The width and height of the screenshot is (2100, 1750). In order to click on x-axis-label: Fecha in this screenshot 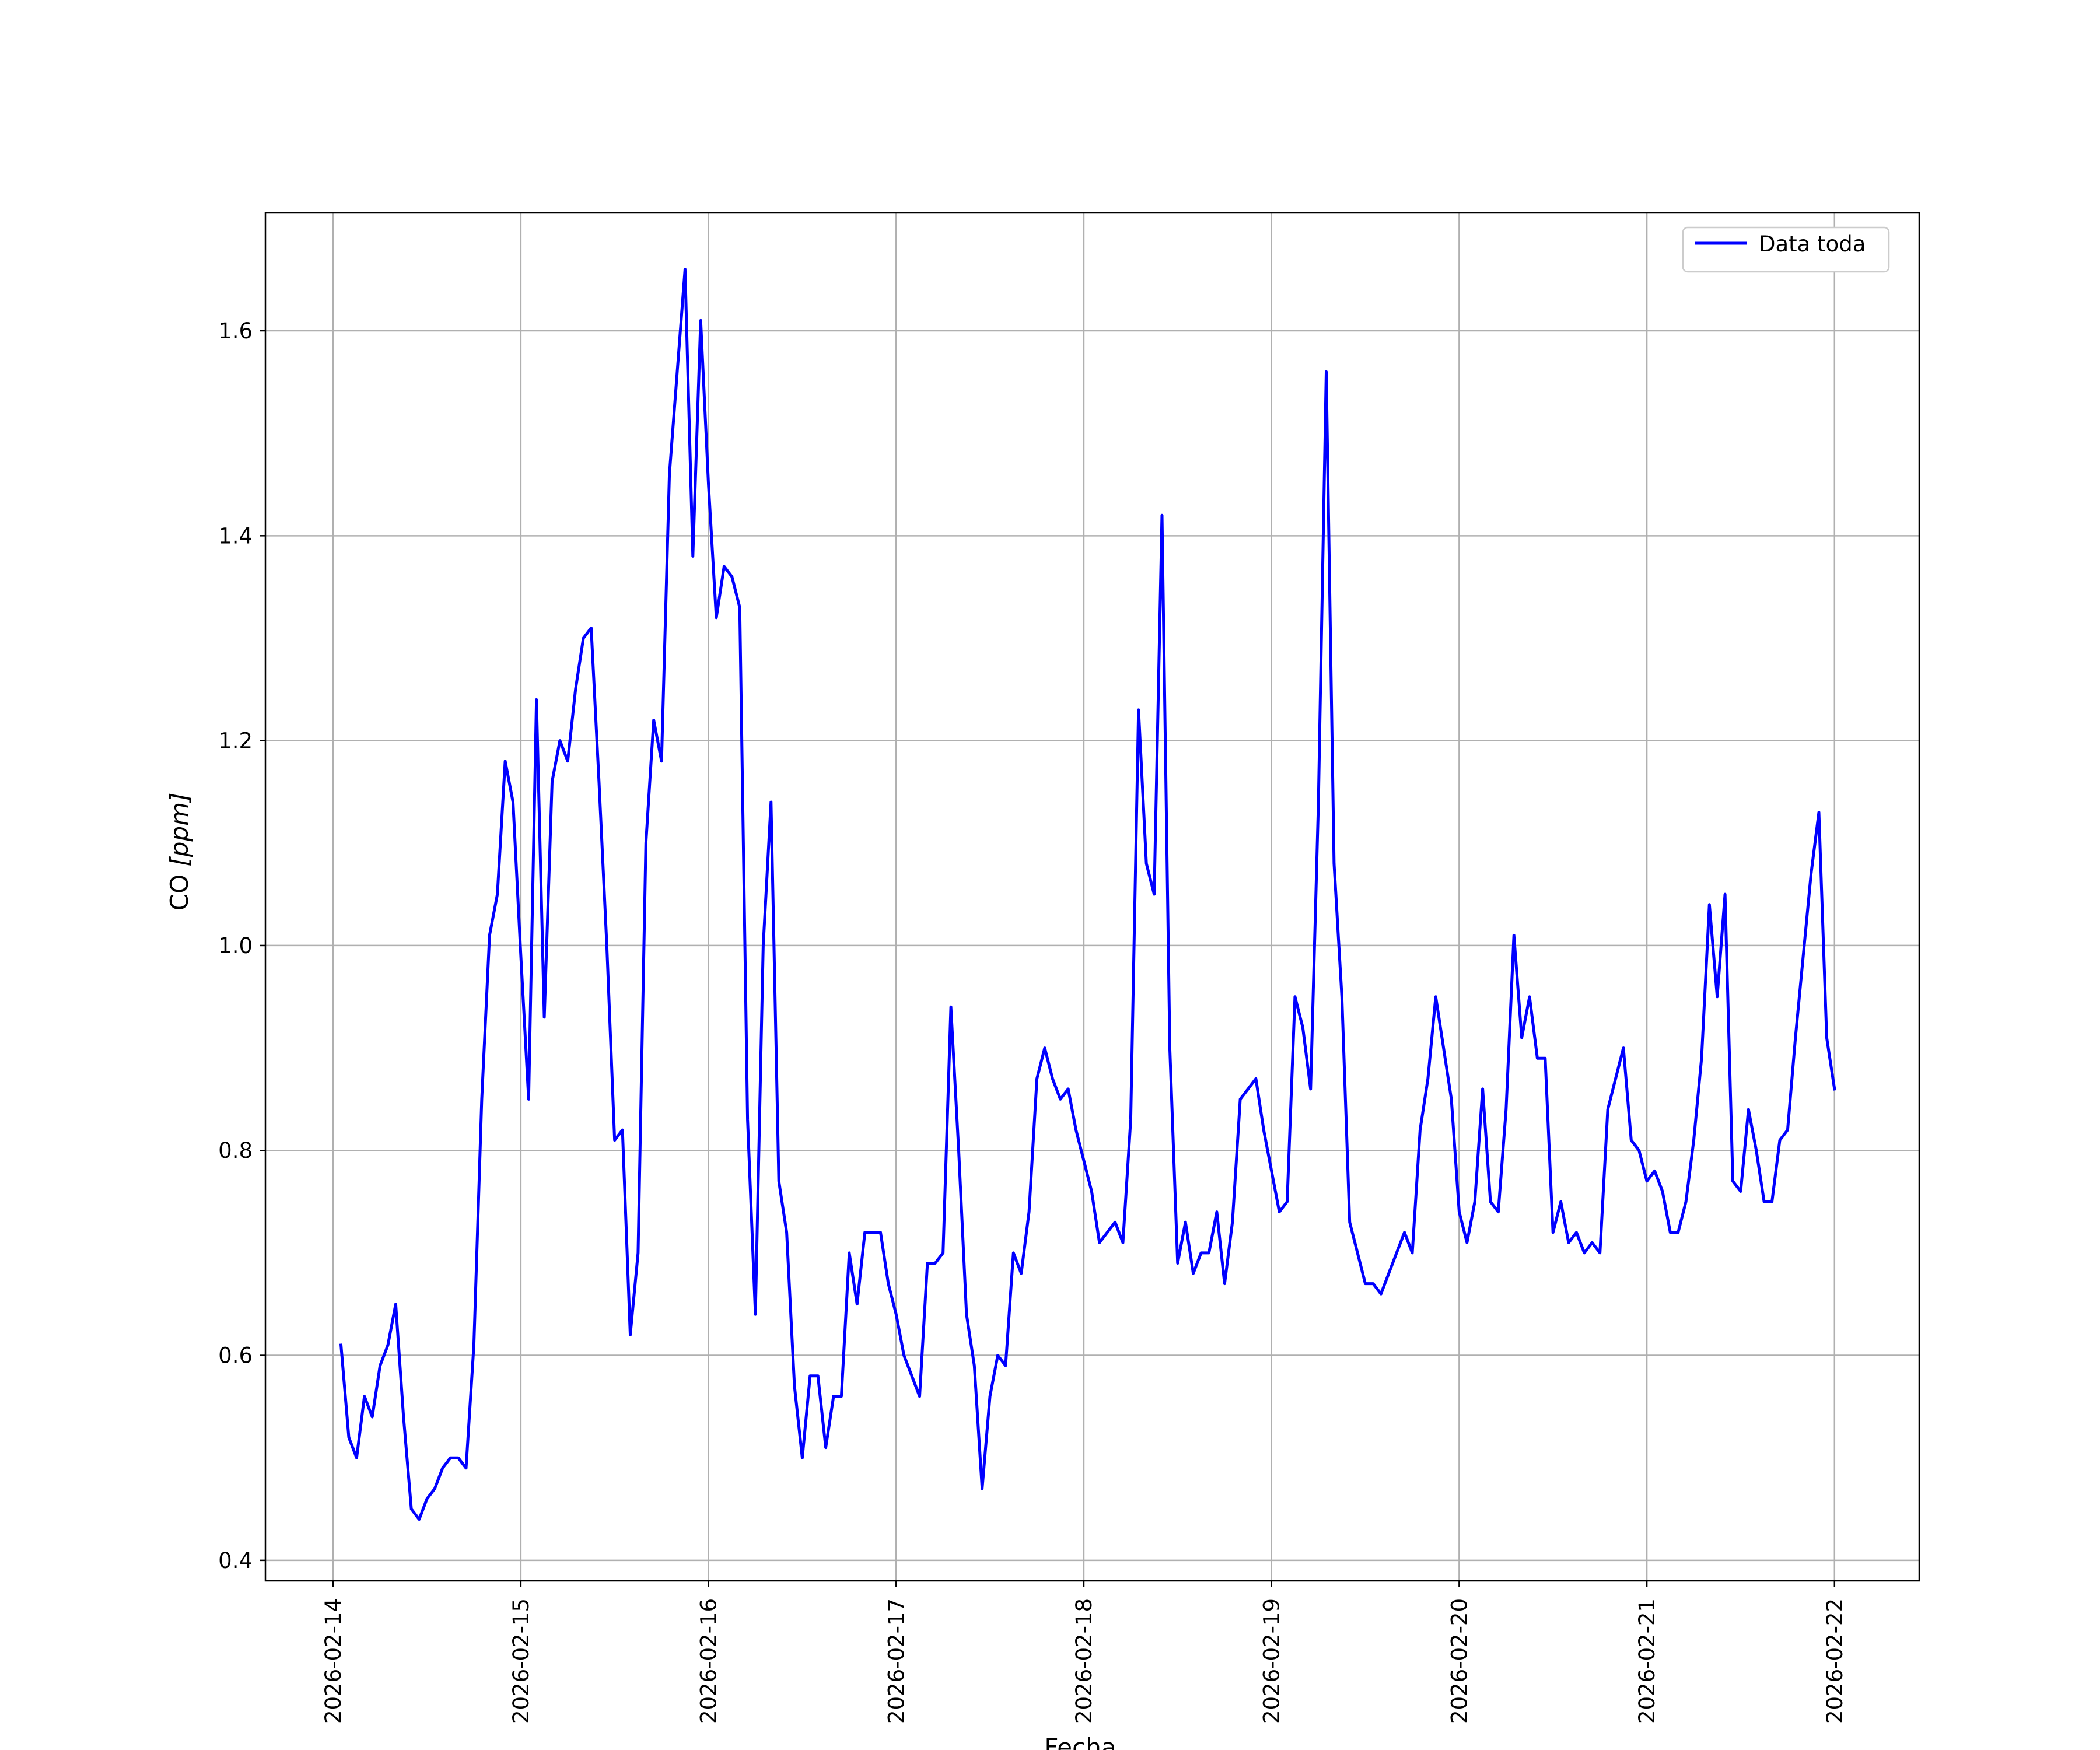, I will do `click(1080, 1741)`.